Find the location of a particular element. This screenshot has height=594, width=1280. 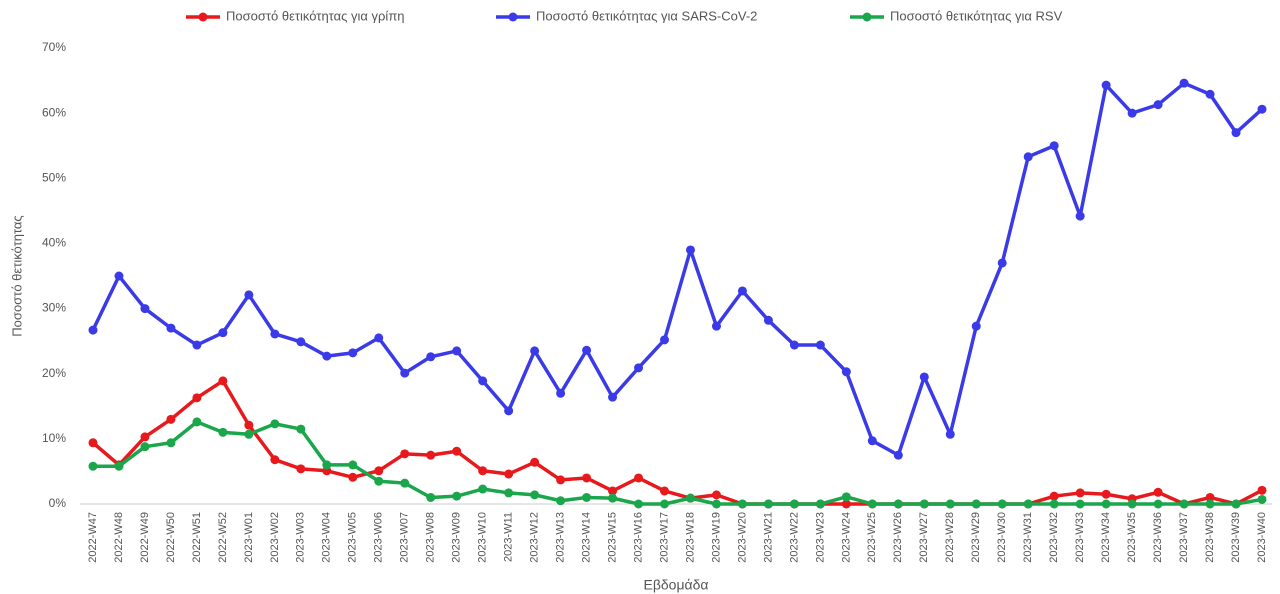

x-tick-label: 2023-W06 is located at coordinates (379, 537).